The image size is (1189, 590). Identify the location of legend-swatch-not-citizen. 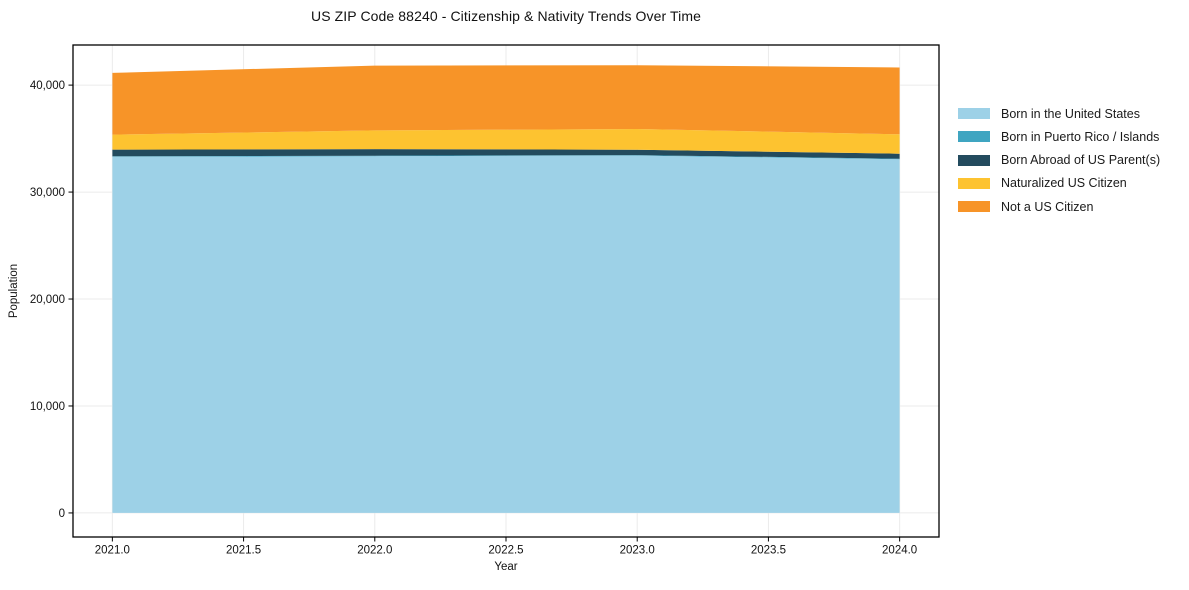
(974, 207).